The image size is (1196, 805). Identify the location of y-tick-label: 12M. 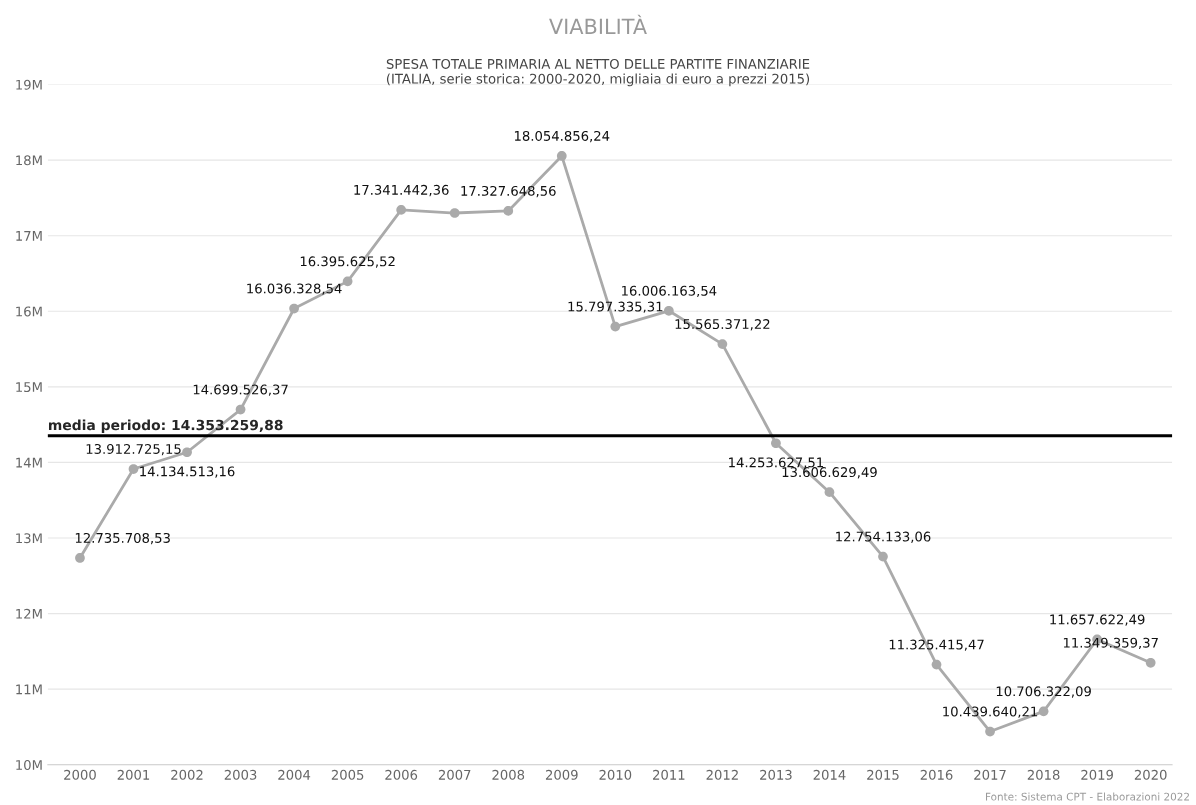
(29, 613).